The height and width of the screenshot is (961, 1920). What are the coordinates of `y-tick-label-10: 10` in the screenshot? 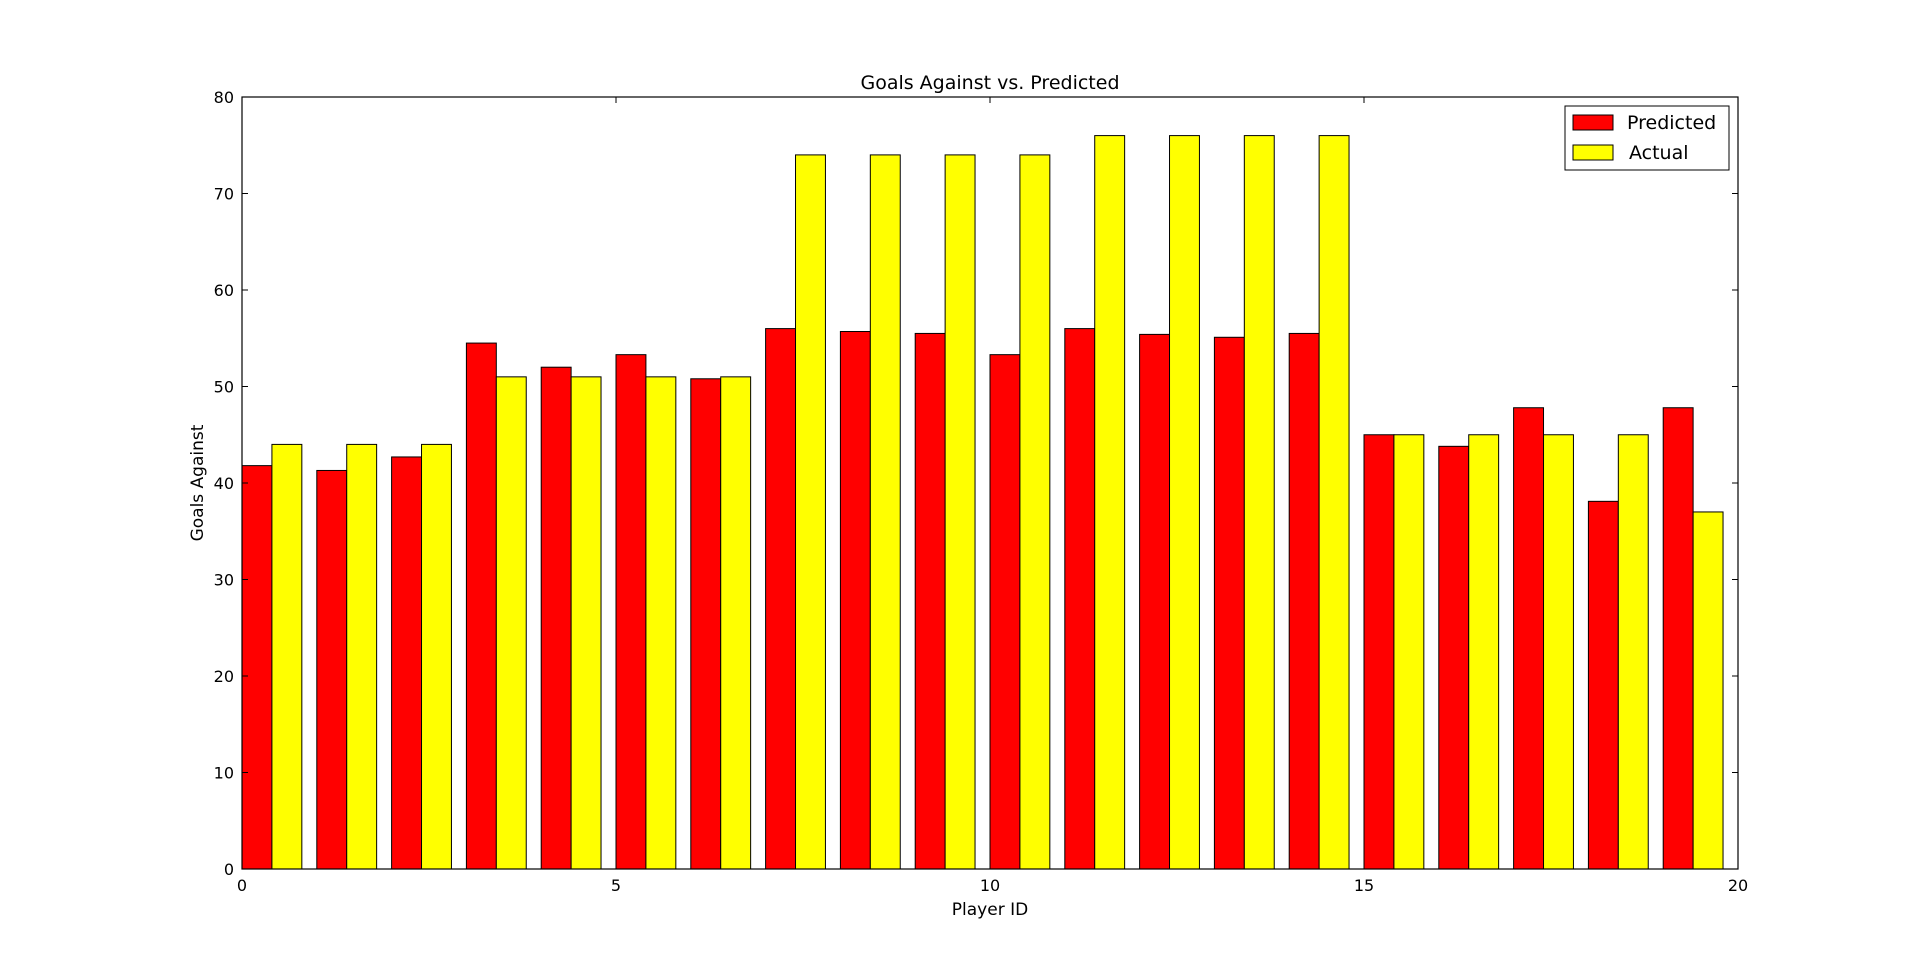 It's located at (224, 773).